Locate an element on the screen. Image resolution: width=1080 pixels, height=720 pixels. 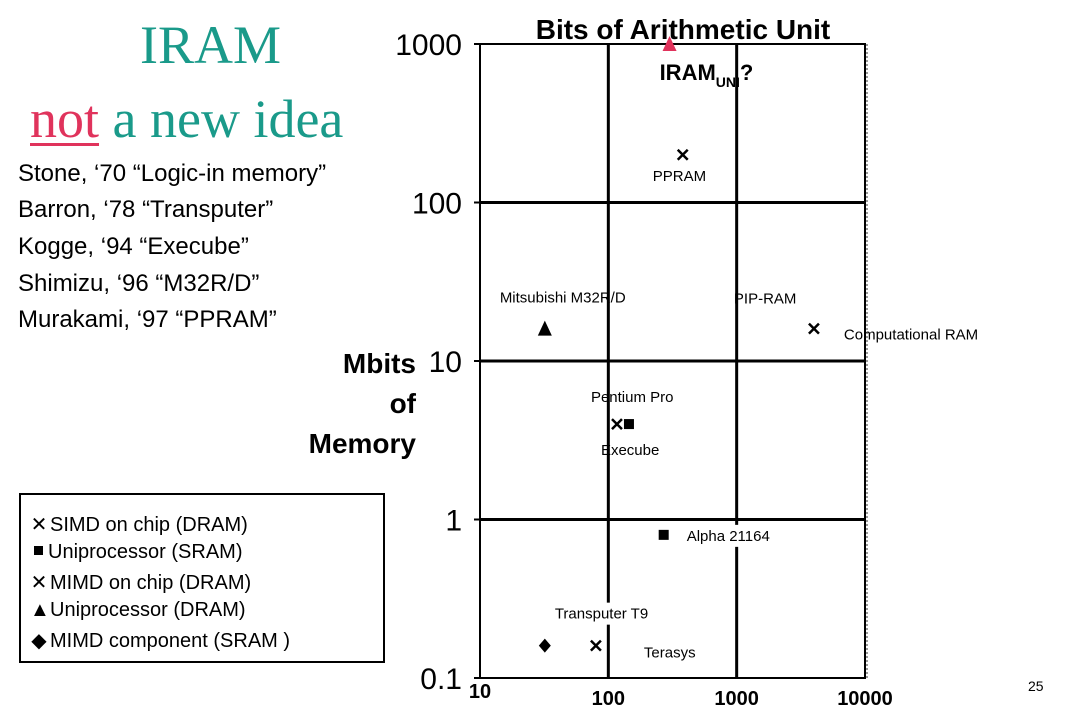
x-tick-label: 1000 is located at coordinates (736, 699).